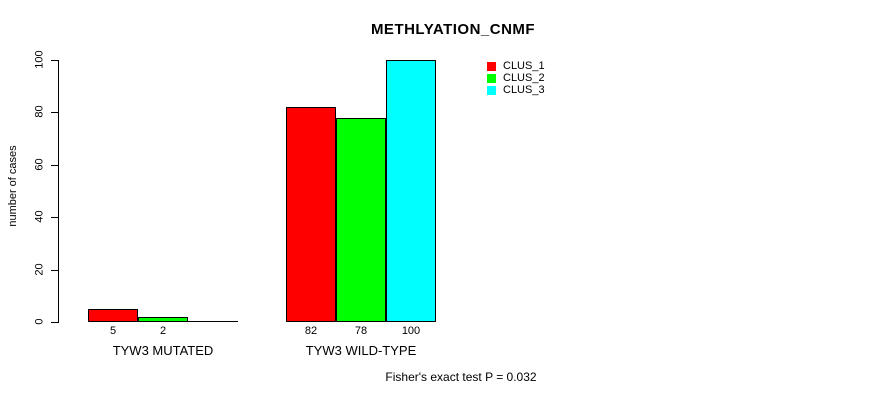 The image size is (890, 400). Describe the element at coordinates (311, 331) in the screenshot. I see `bar-value-label: 82` at that location.